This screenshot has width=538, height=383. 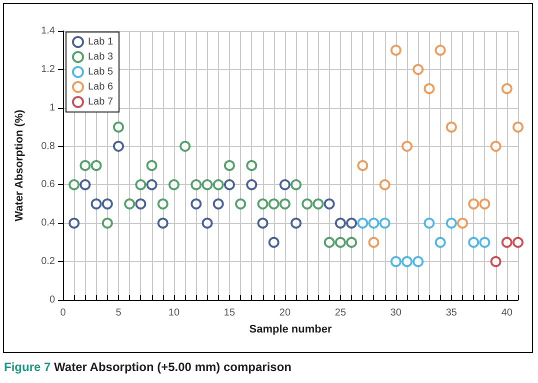 I want to click on y-axis-title: Water Absorption (%), so click(x=20, y=165).